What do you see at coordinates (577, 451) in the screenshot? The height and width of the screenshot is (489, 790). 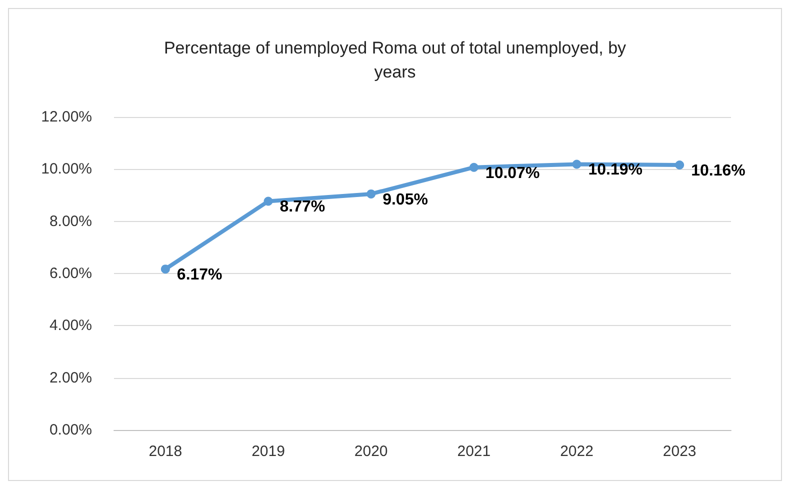 I see `x-tick-label: 2022` at bounding box center [577, 451].